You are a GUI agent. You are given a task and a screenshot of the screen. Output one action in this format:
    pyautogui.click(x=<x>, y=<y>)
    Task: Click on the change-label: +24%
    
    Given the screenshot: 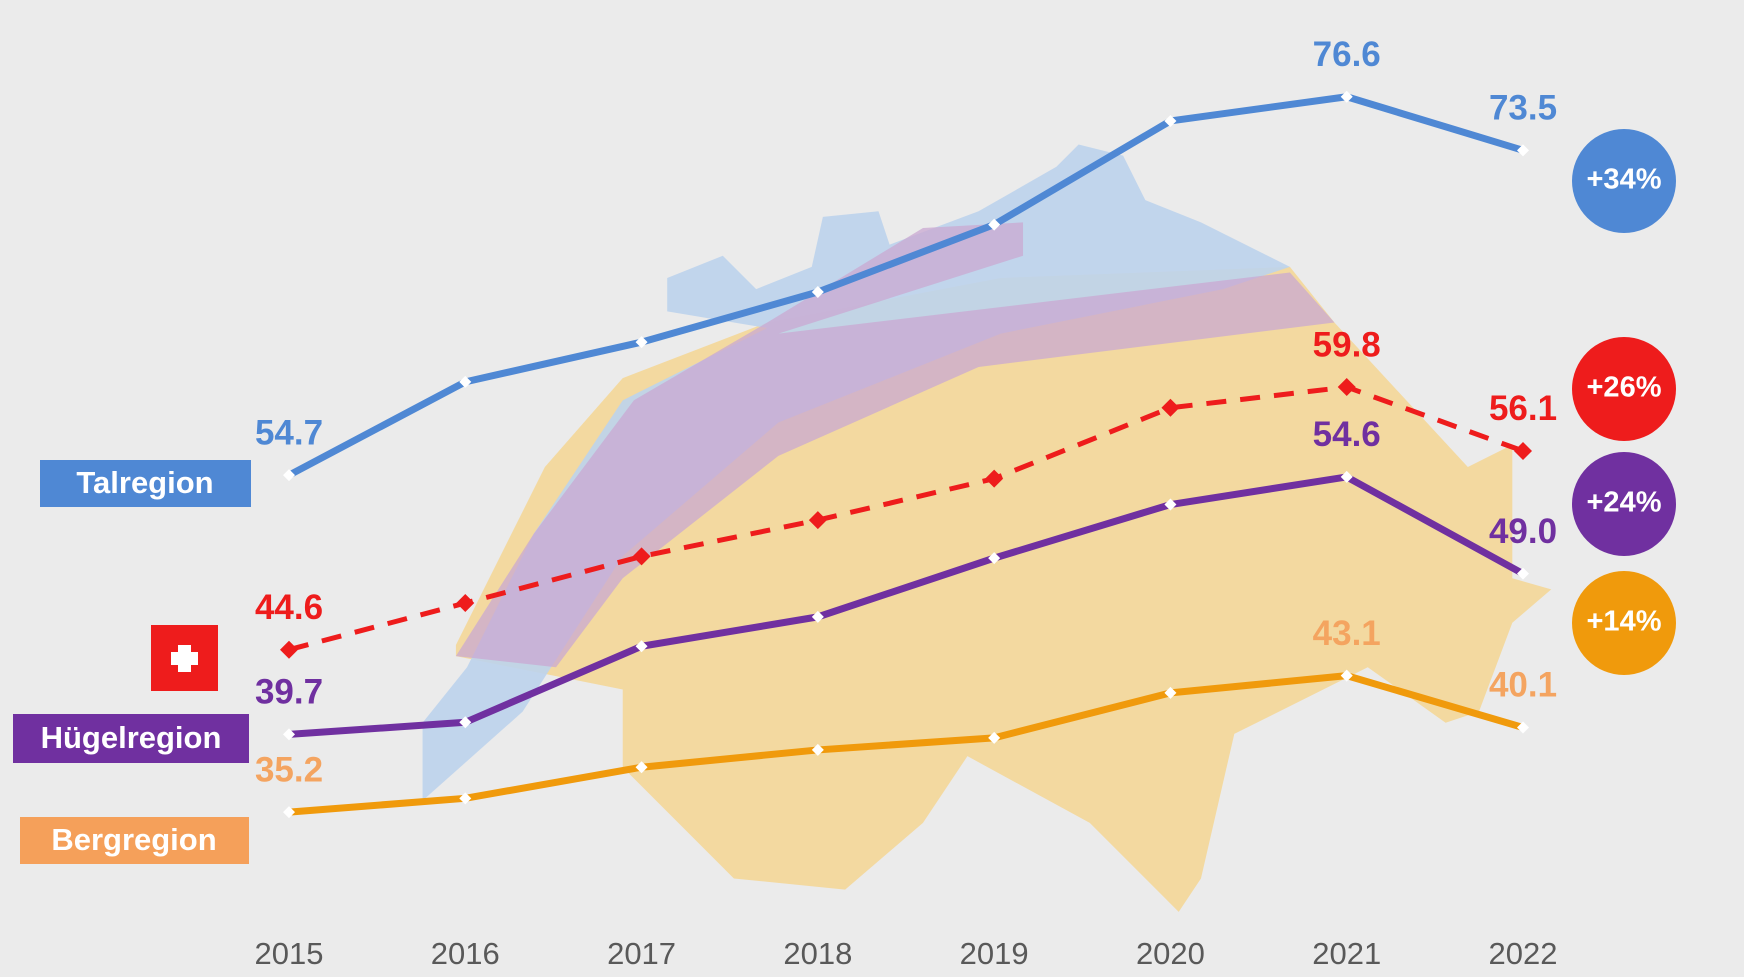 What is the action you would take?
    pyautogui.click(x=1624, y=503)
    